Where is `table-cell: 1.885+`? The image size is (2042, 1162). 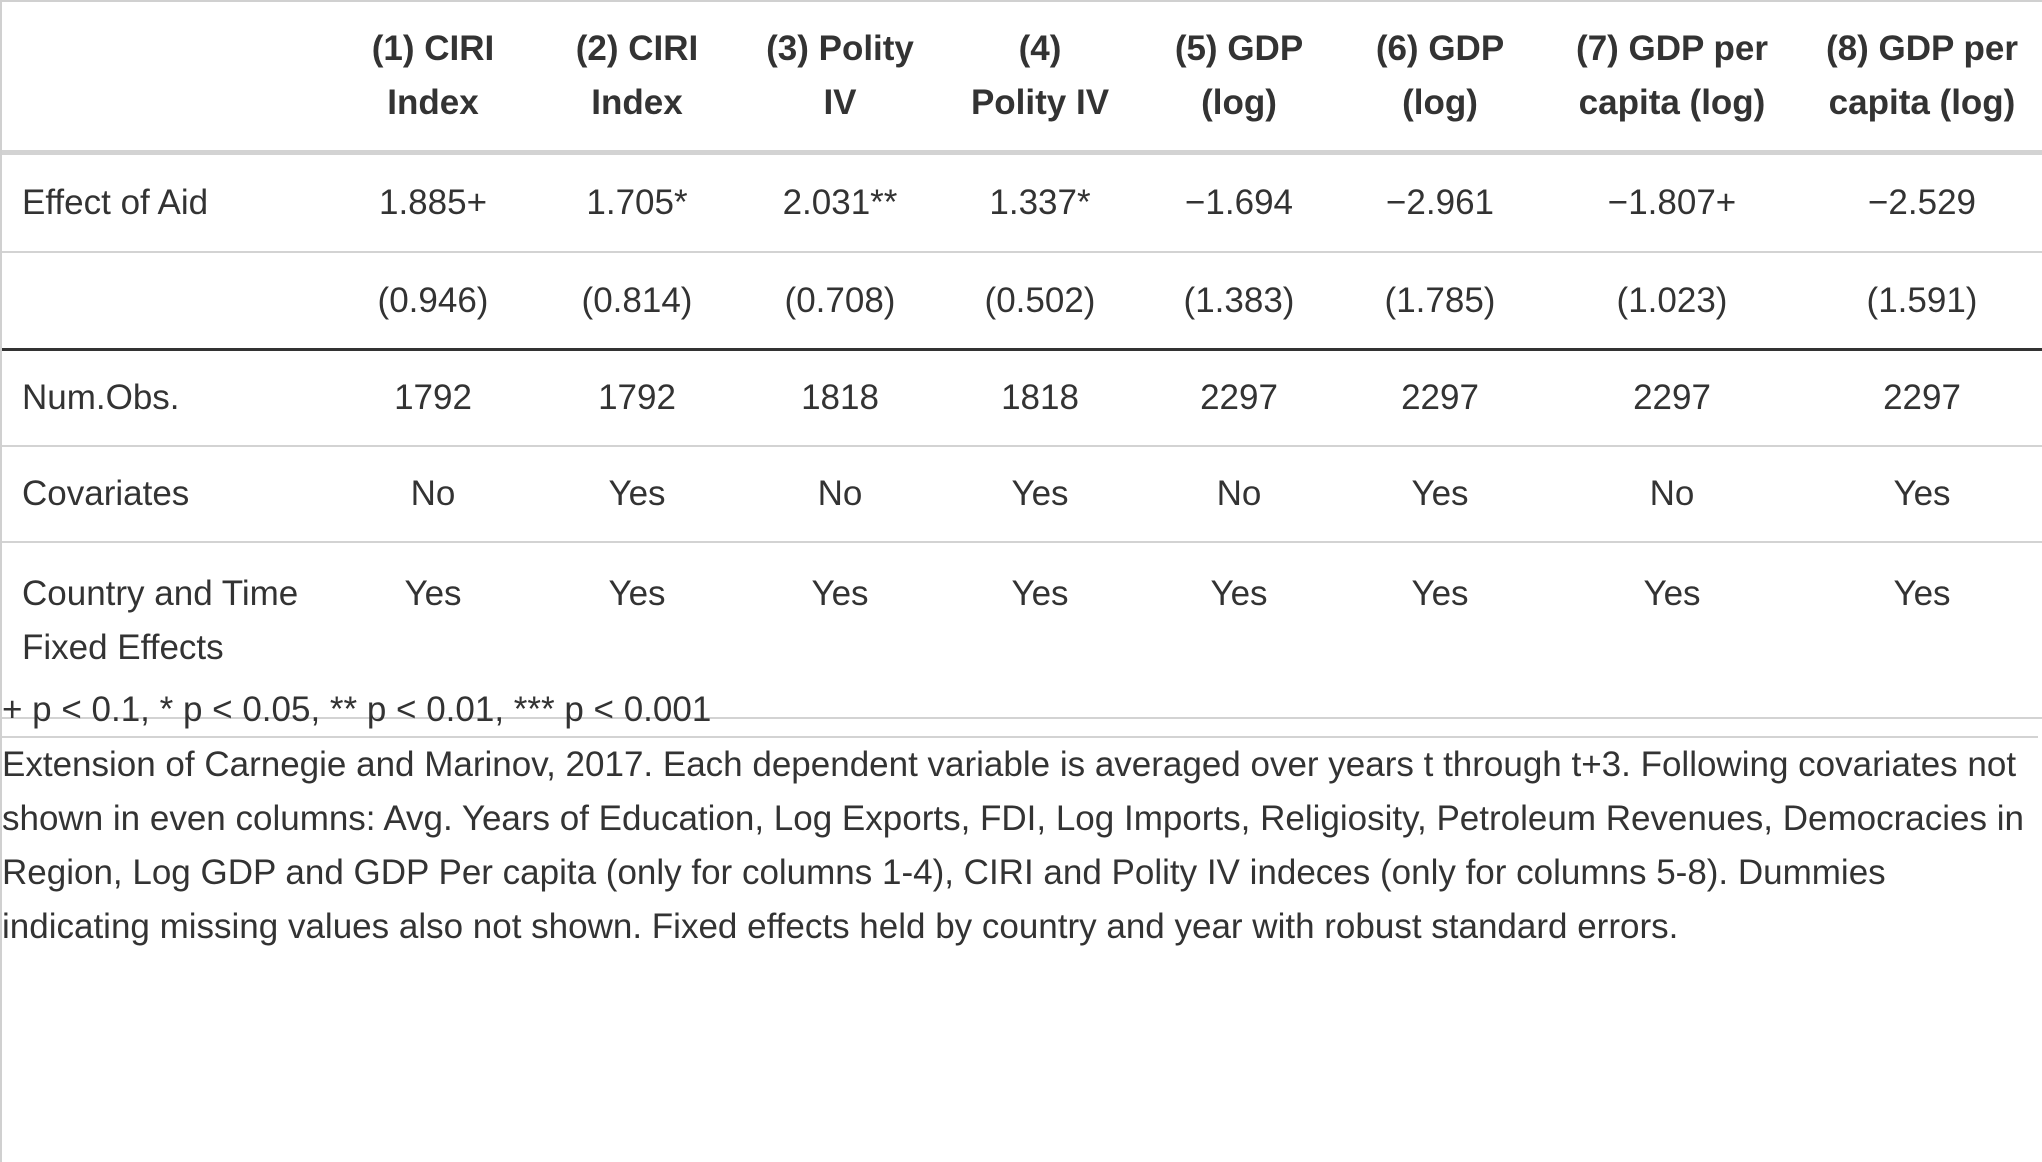 table-cell: 1.885+ is located at coordinates (433, 202).